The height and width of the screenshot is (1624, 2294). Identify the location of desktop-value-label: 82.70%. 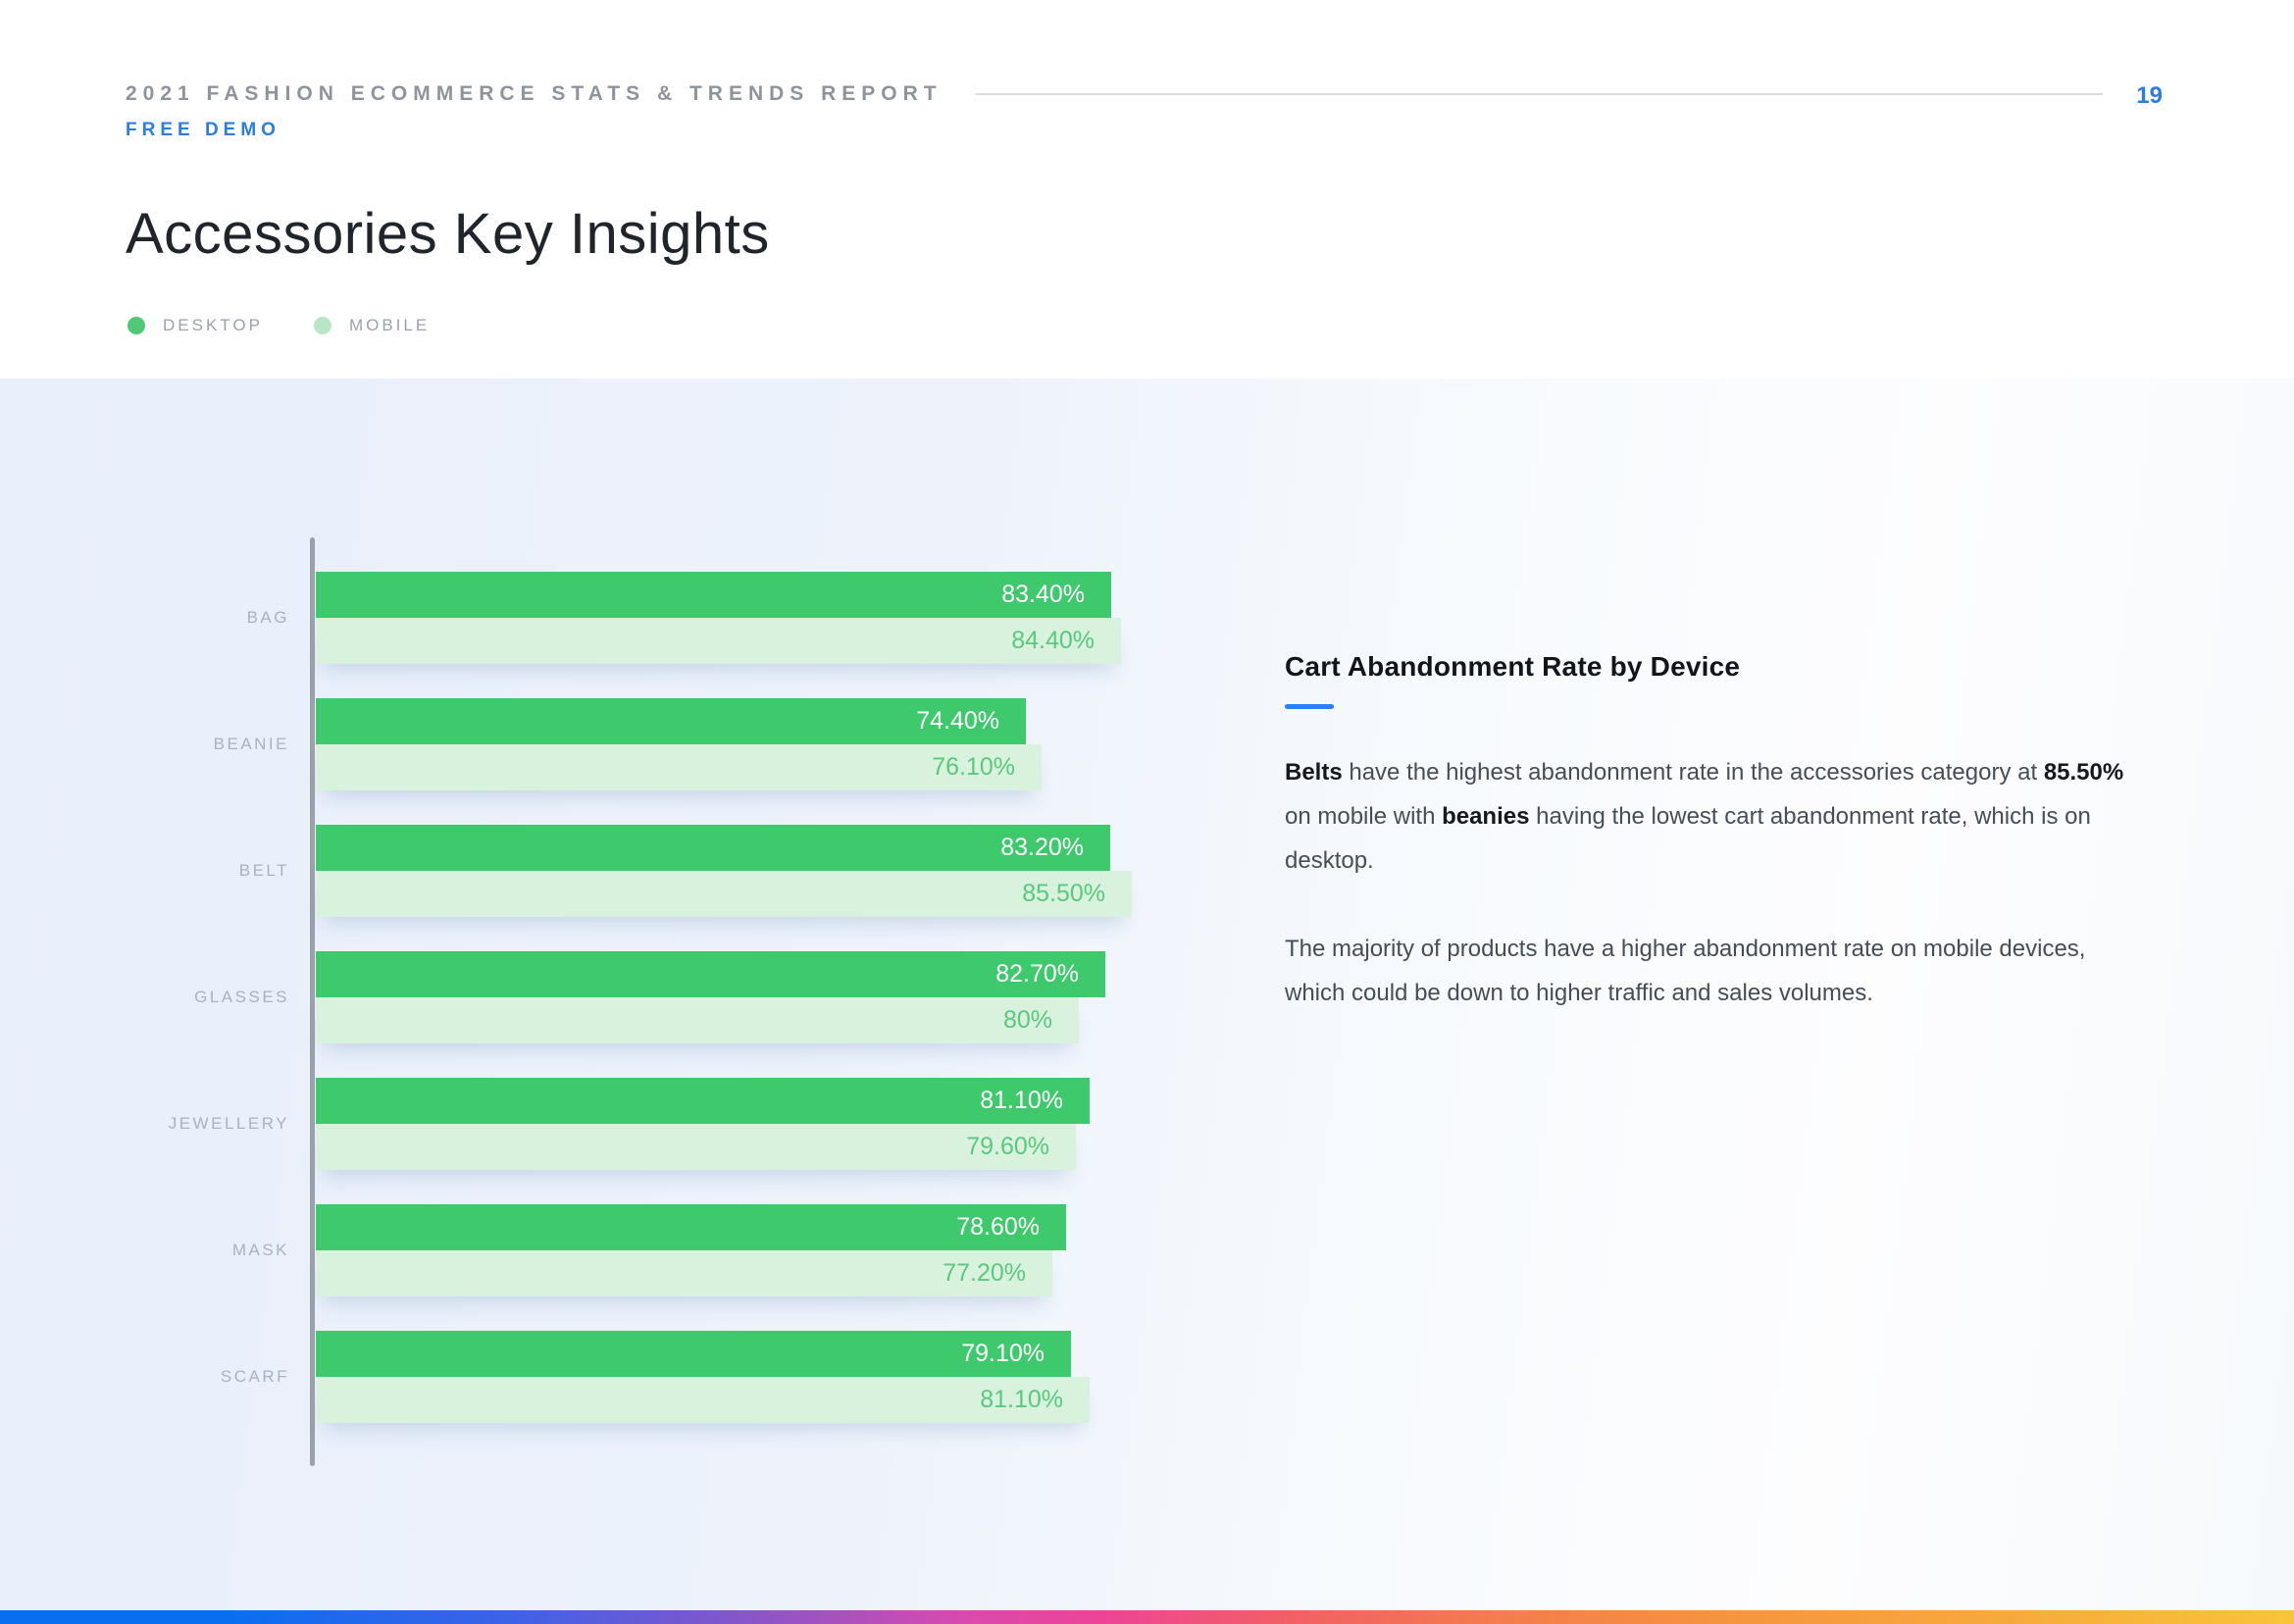
(1037, 974).